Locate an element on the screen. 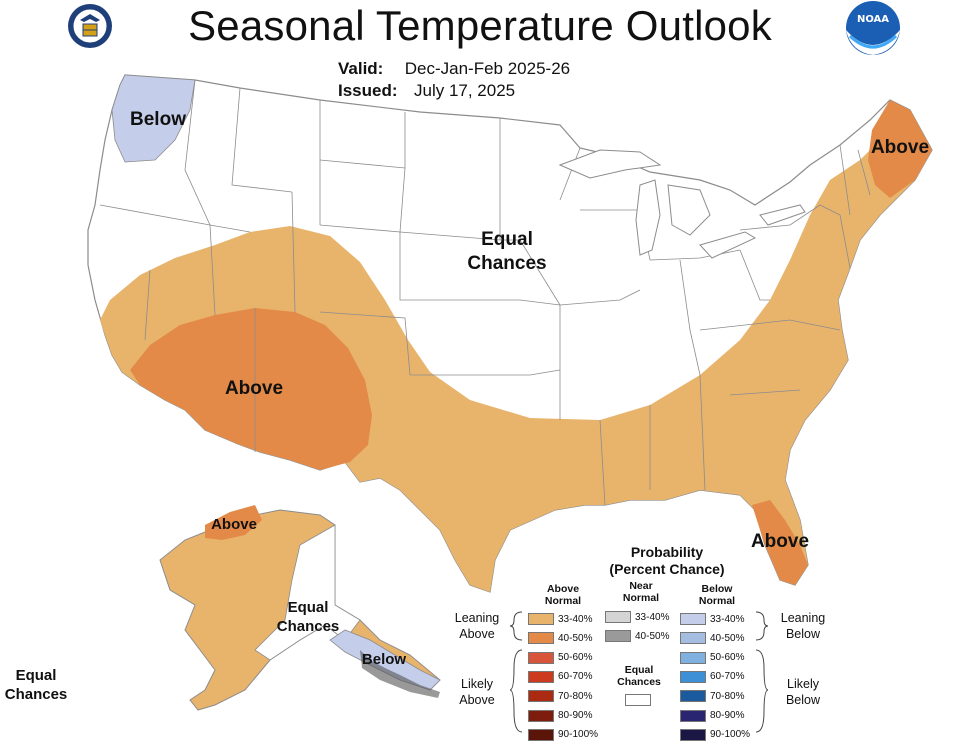 This screenshot has width=960, height=745. legend-likely-below-1: Likely is located at coordinates (803, 684).